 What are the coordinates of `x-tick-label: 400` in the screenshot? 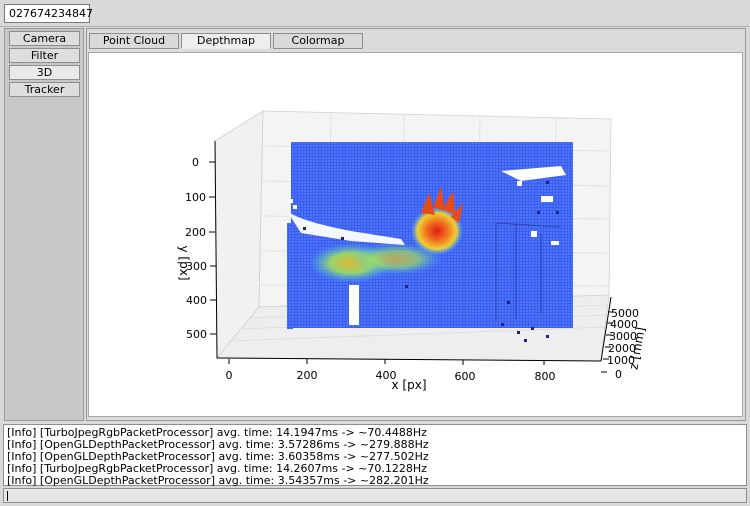 It's located at (386, 375).